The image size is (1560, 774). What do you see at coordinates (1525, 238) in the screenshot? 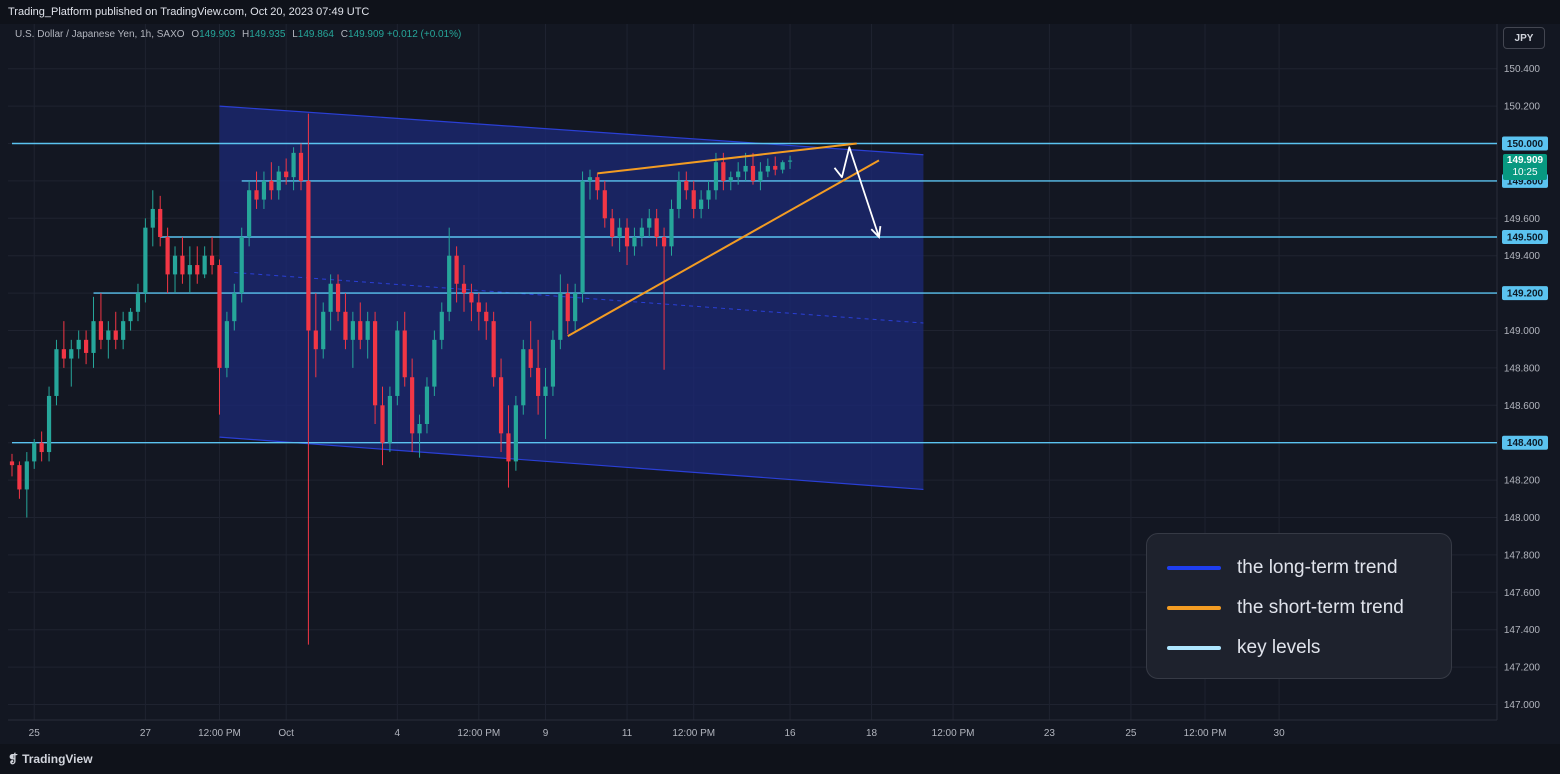
I see `key-level-badge-text: 149.500` at bounding box center [1525, 238].